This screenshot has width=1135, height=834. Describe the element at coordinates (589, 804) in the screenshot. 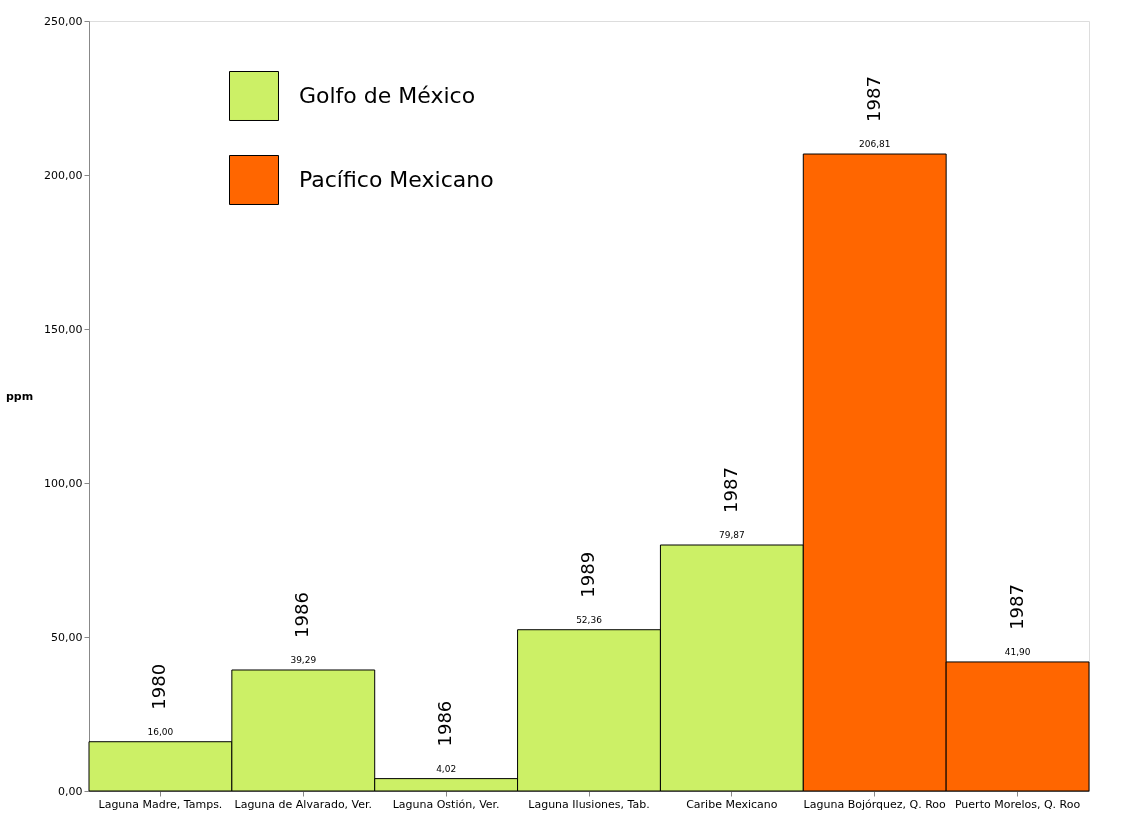

I see `x-tick-label: Laguna Ilusiones, Tab.` at that location.